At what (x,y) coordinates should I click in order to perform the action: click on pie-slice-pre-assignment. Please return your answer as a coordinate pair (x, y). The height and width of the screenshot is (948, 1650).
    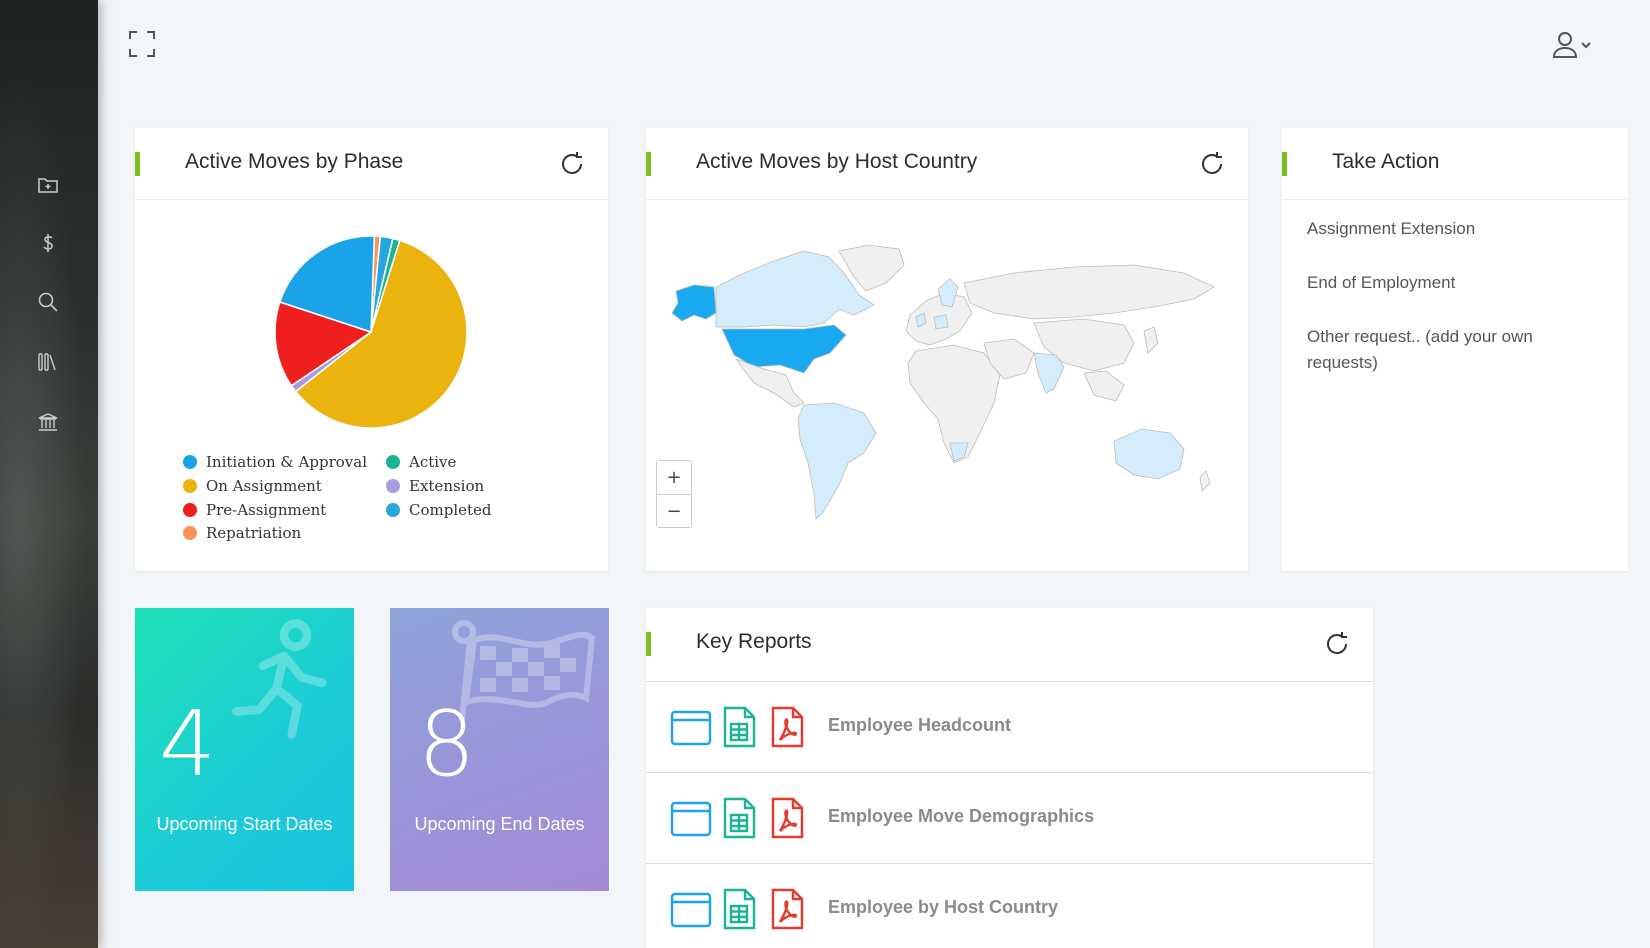
    Looking at the image, I should click on (323, 344).